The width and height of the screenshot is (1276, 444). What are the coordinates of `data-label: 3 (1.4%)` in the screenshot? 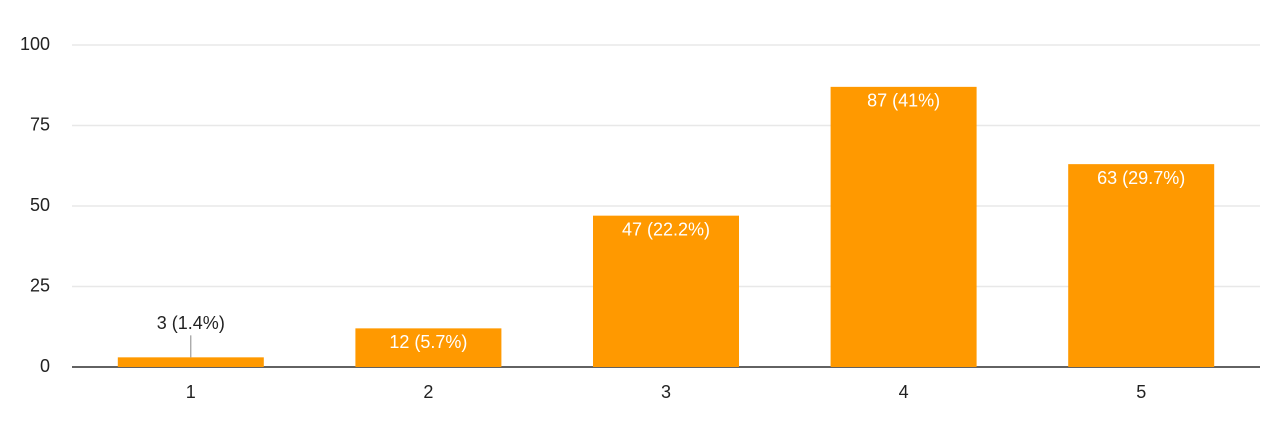 It's located at (191, 323).